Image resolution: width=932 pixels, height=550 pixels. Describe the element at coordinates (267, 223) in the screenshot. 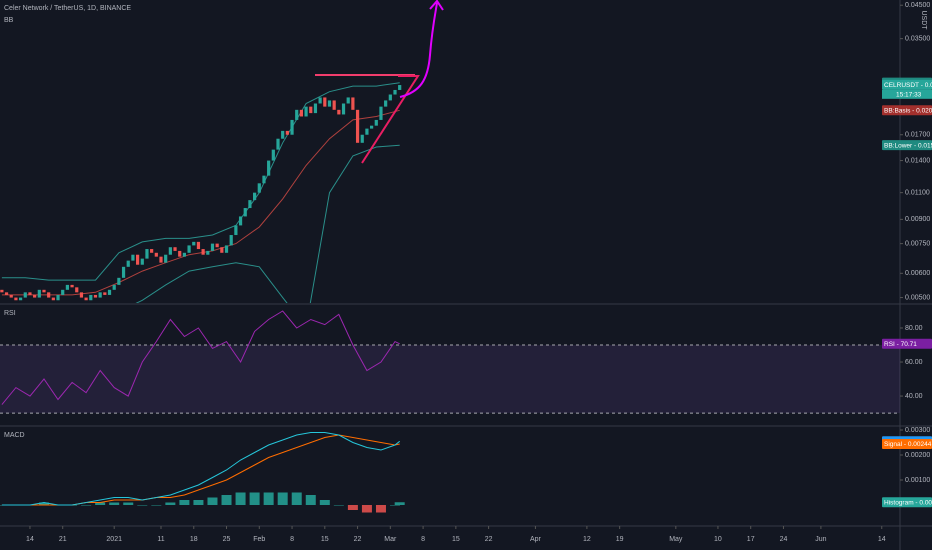

I see `bollinger-band` at that location.